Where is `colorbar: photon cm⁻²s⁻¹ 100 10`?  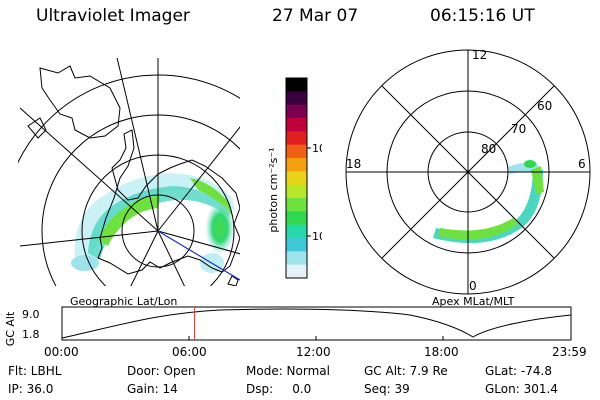
colorbar: photon cm⁻²s⁻¹ 100 10 is located at coordinates (294, 178).